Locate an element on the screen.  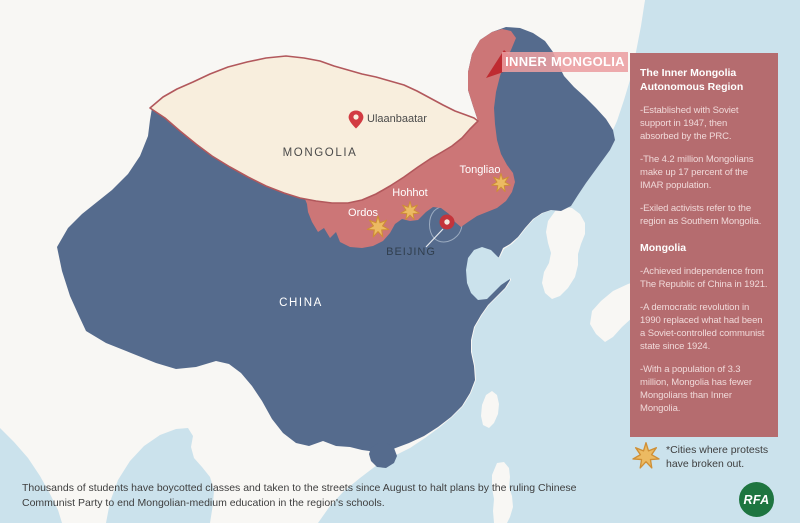
korea-peninsula is located at coordinates (563, 253).